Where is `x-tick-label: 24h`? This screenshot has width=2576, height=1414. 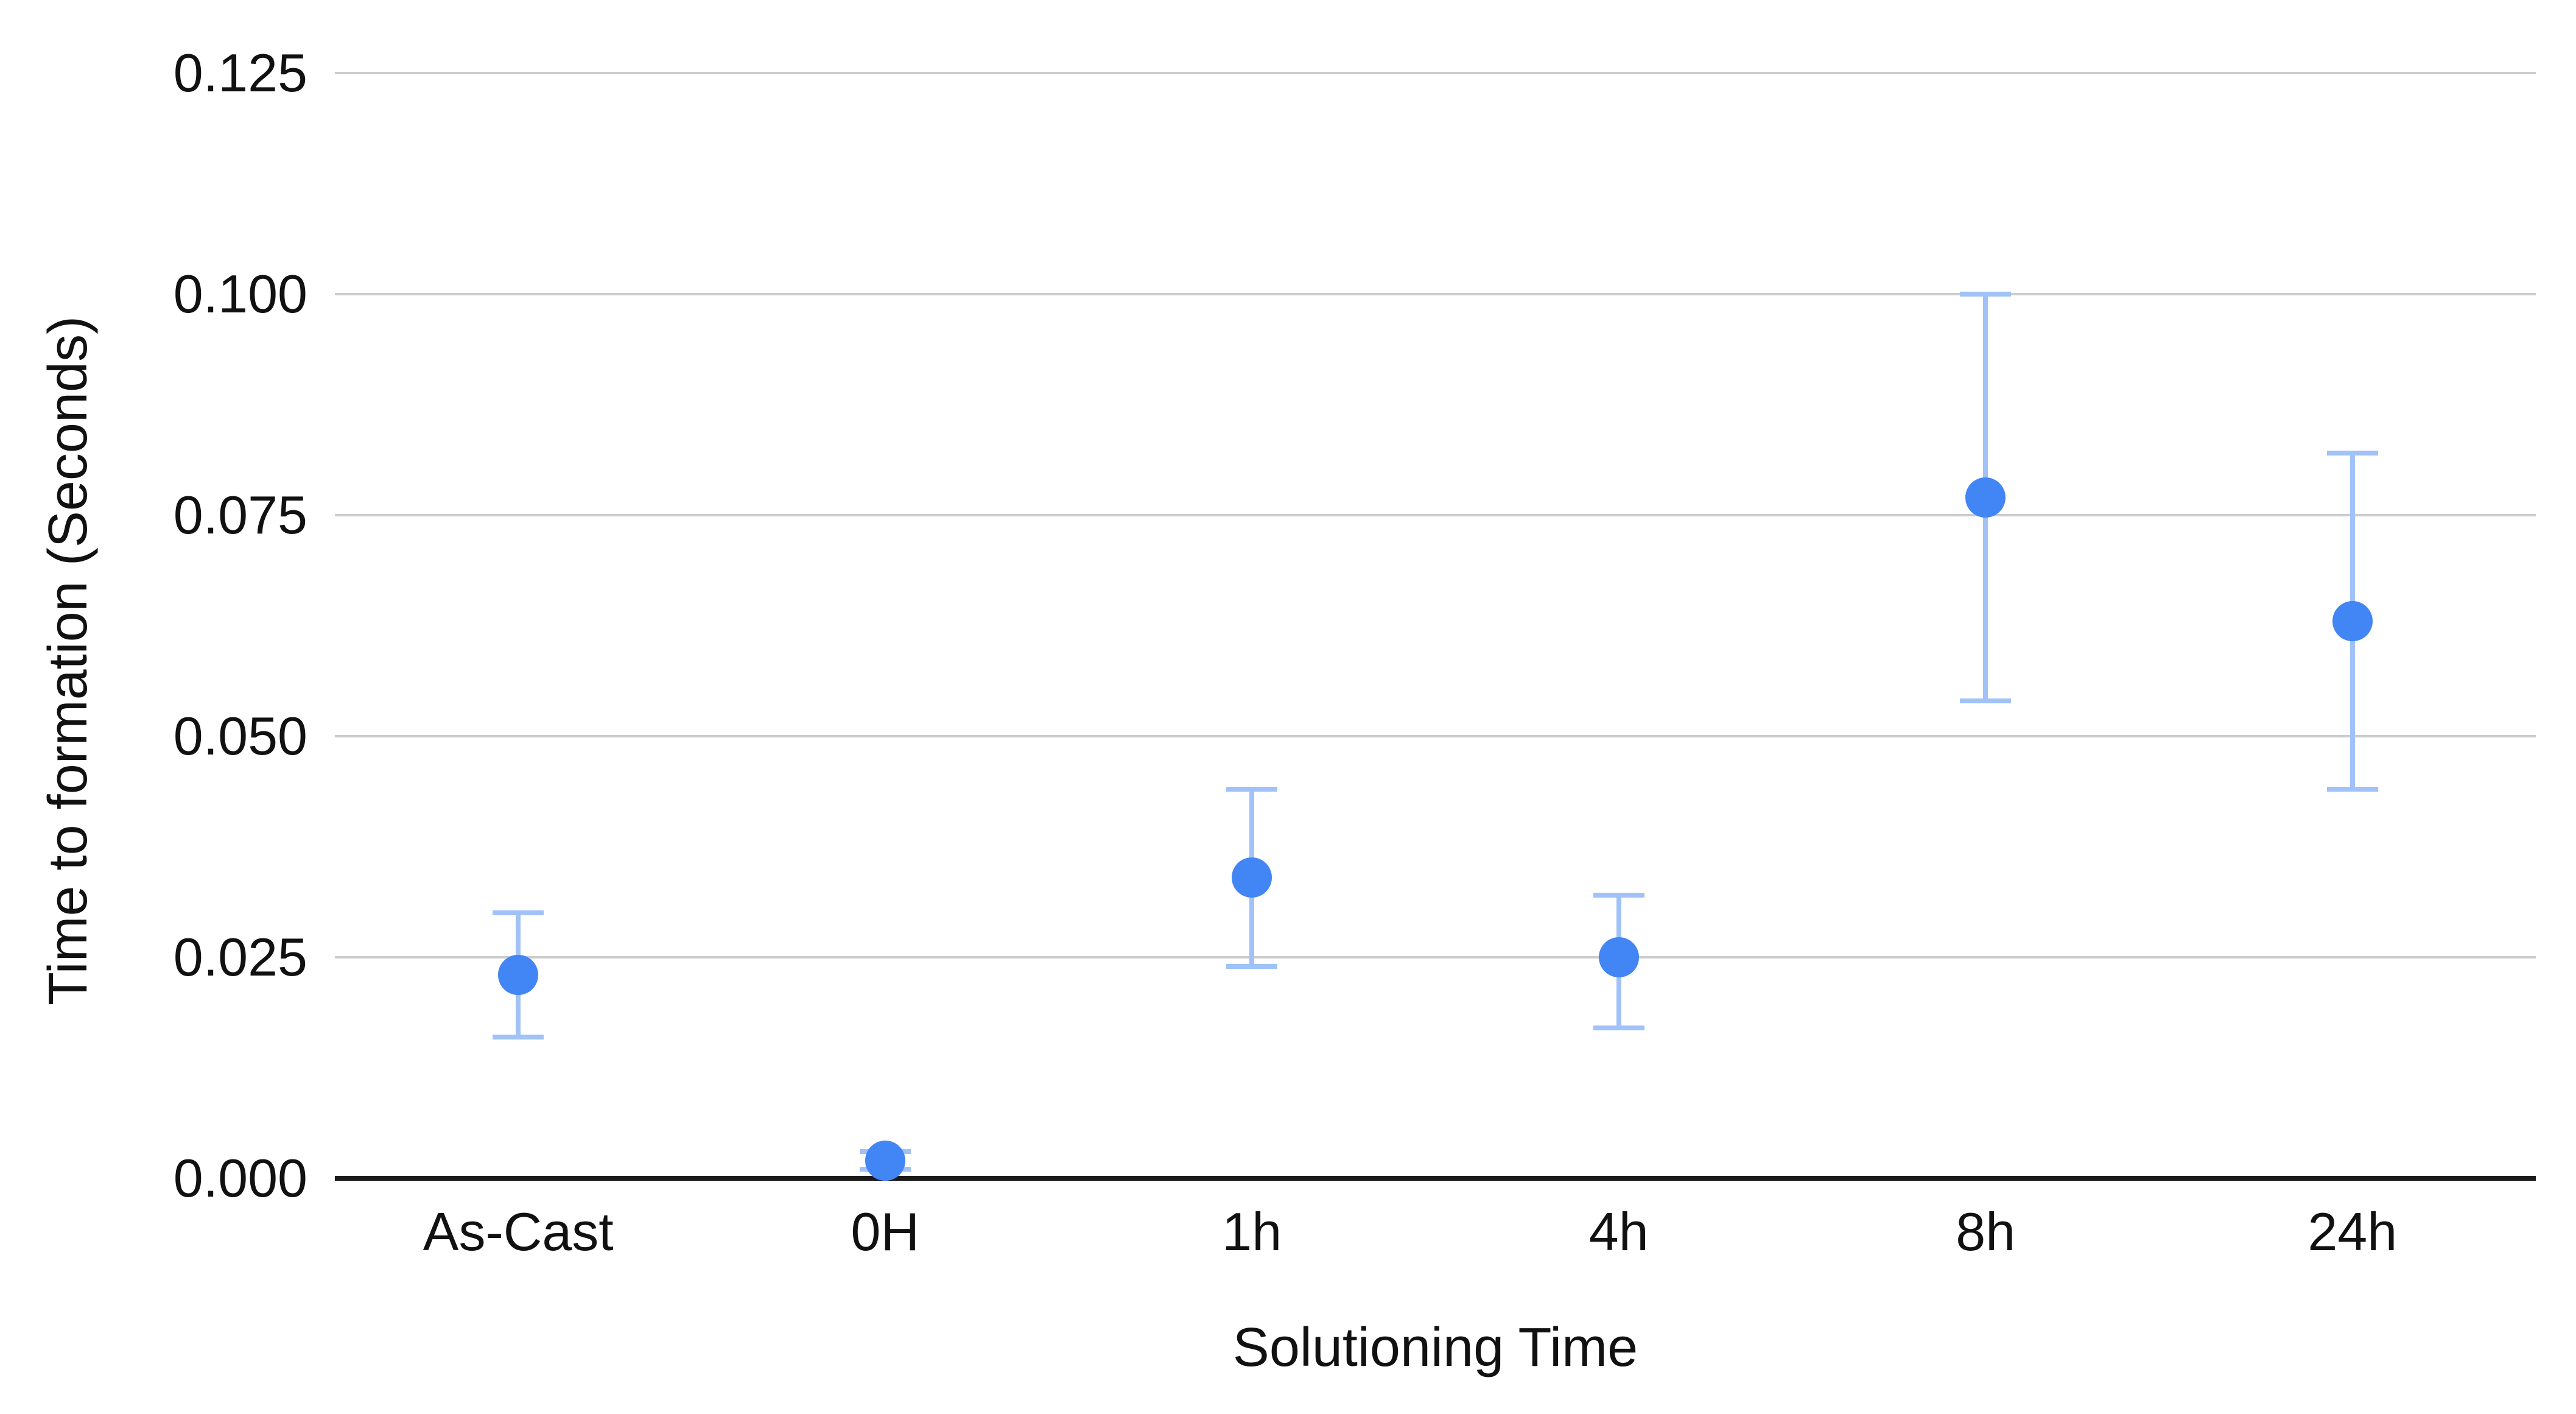
x-tick-label: 24h is located at coordinates (2353, 1231).